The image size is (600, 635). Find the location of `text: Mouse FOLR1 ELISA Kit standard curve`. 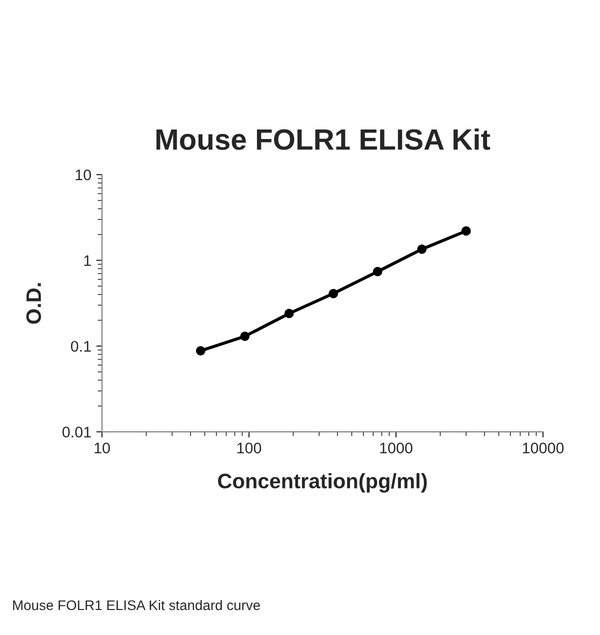

text: Mouse FOLR1 ELISA Kit standard curve is located at coordinates (136, 605).